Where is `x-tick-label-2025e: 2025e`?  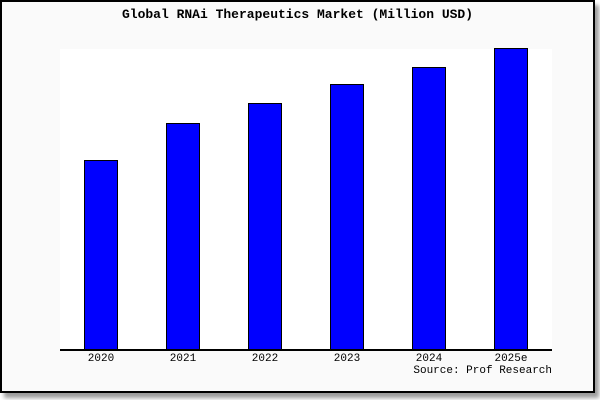
x-tick-label-2025e: 2025e is located at coordinates (511, 359).